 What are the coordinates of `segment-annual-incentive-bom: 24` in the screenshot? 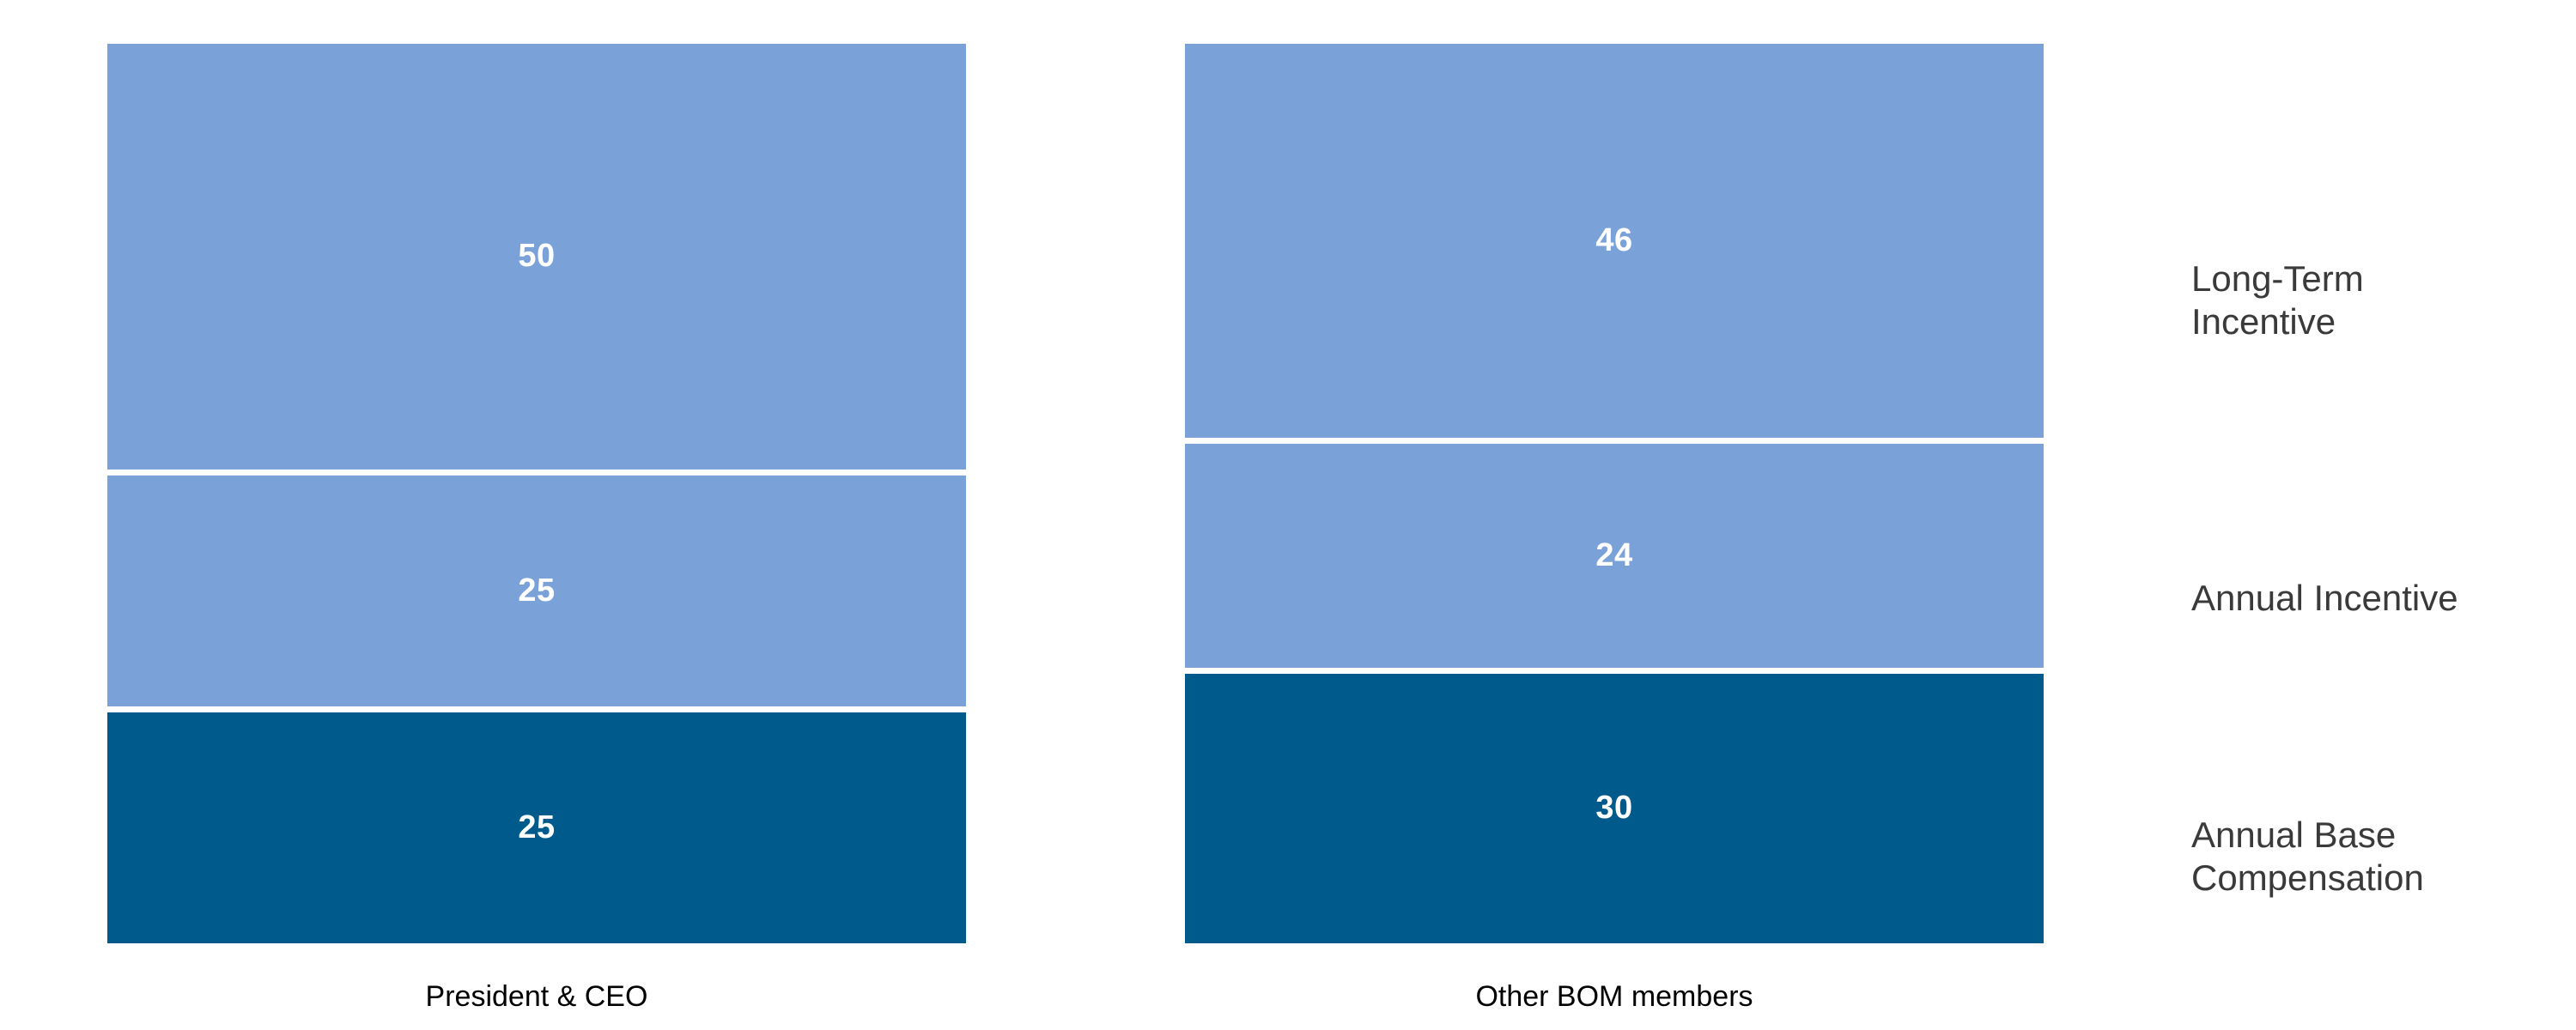 It's located at (1614, 553).